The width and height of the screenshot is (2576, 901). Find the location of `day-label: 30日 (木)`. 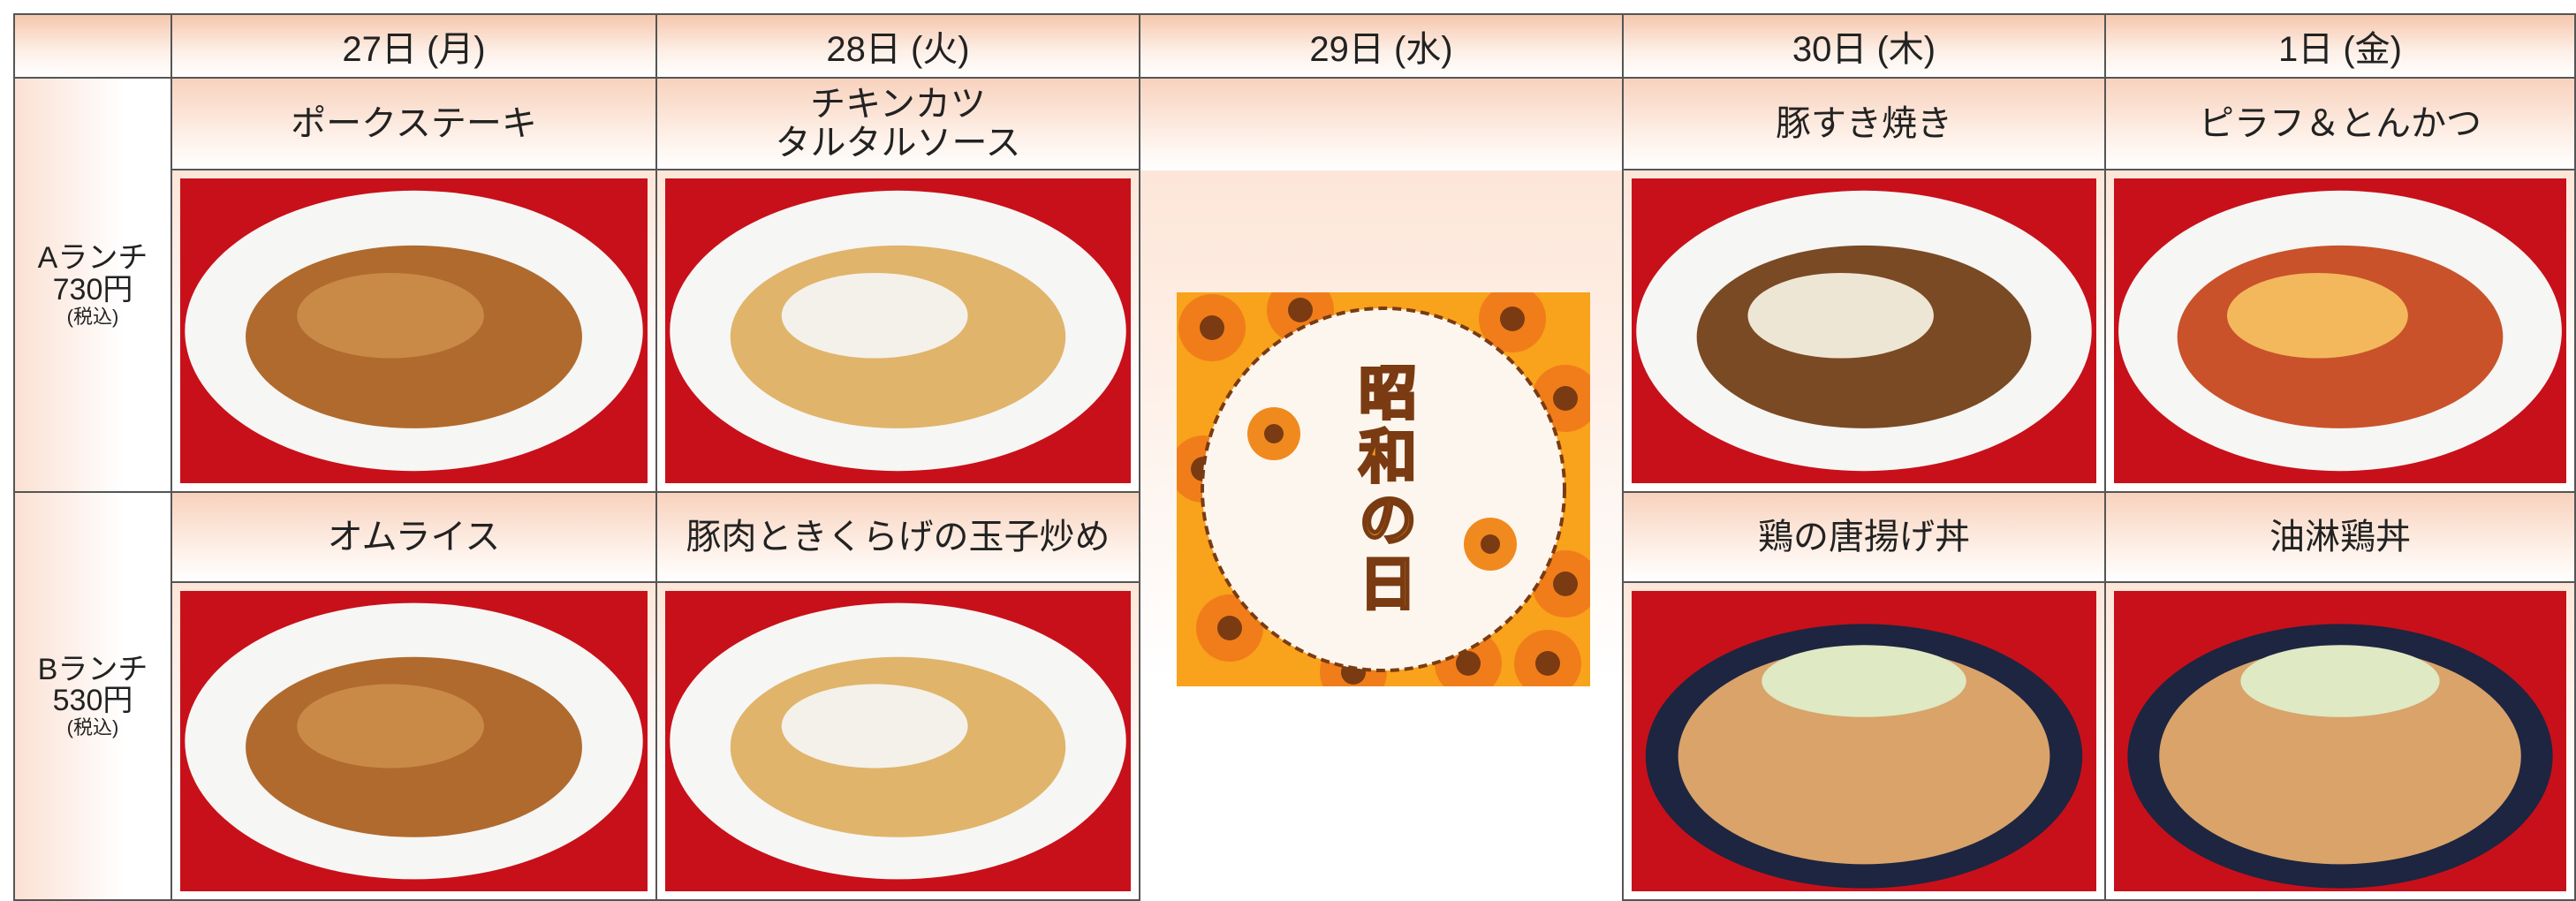

day-label: 30日 (木) is located at coordinates (1864, 49).